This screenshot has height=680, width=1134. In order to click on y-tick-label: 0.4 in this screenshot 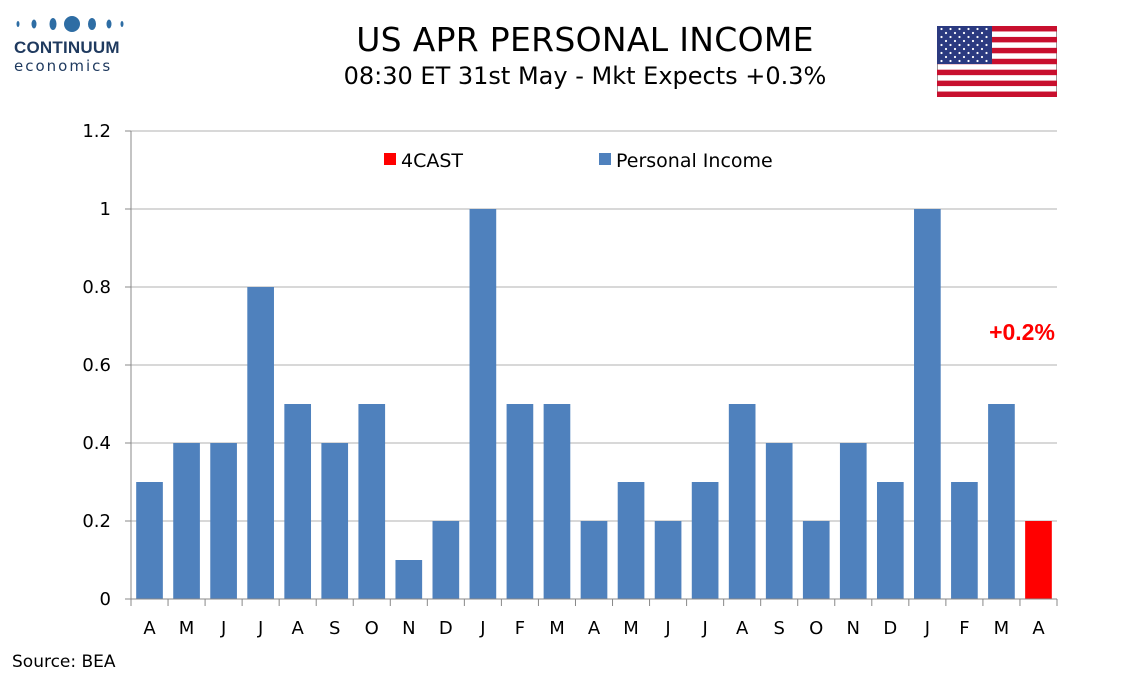, I will do `click(96, 443)`.